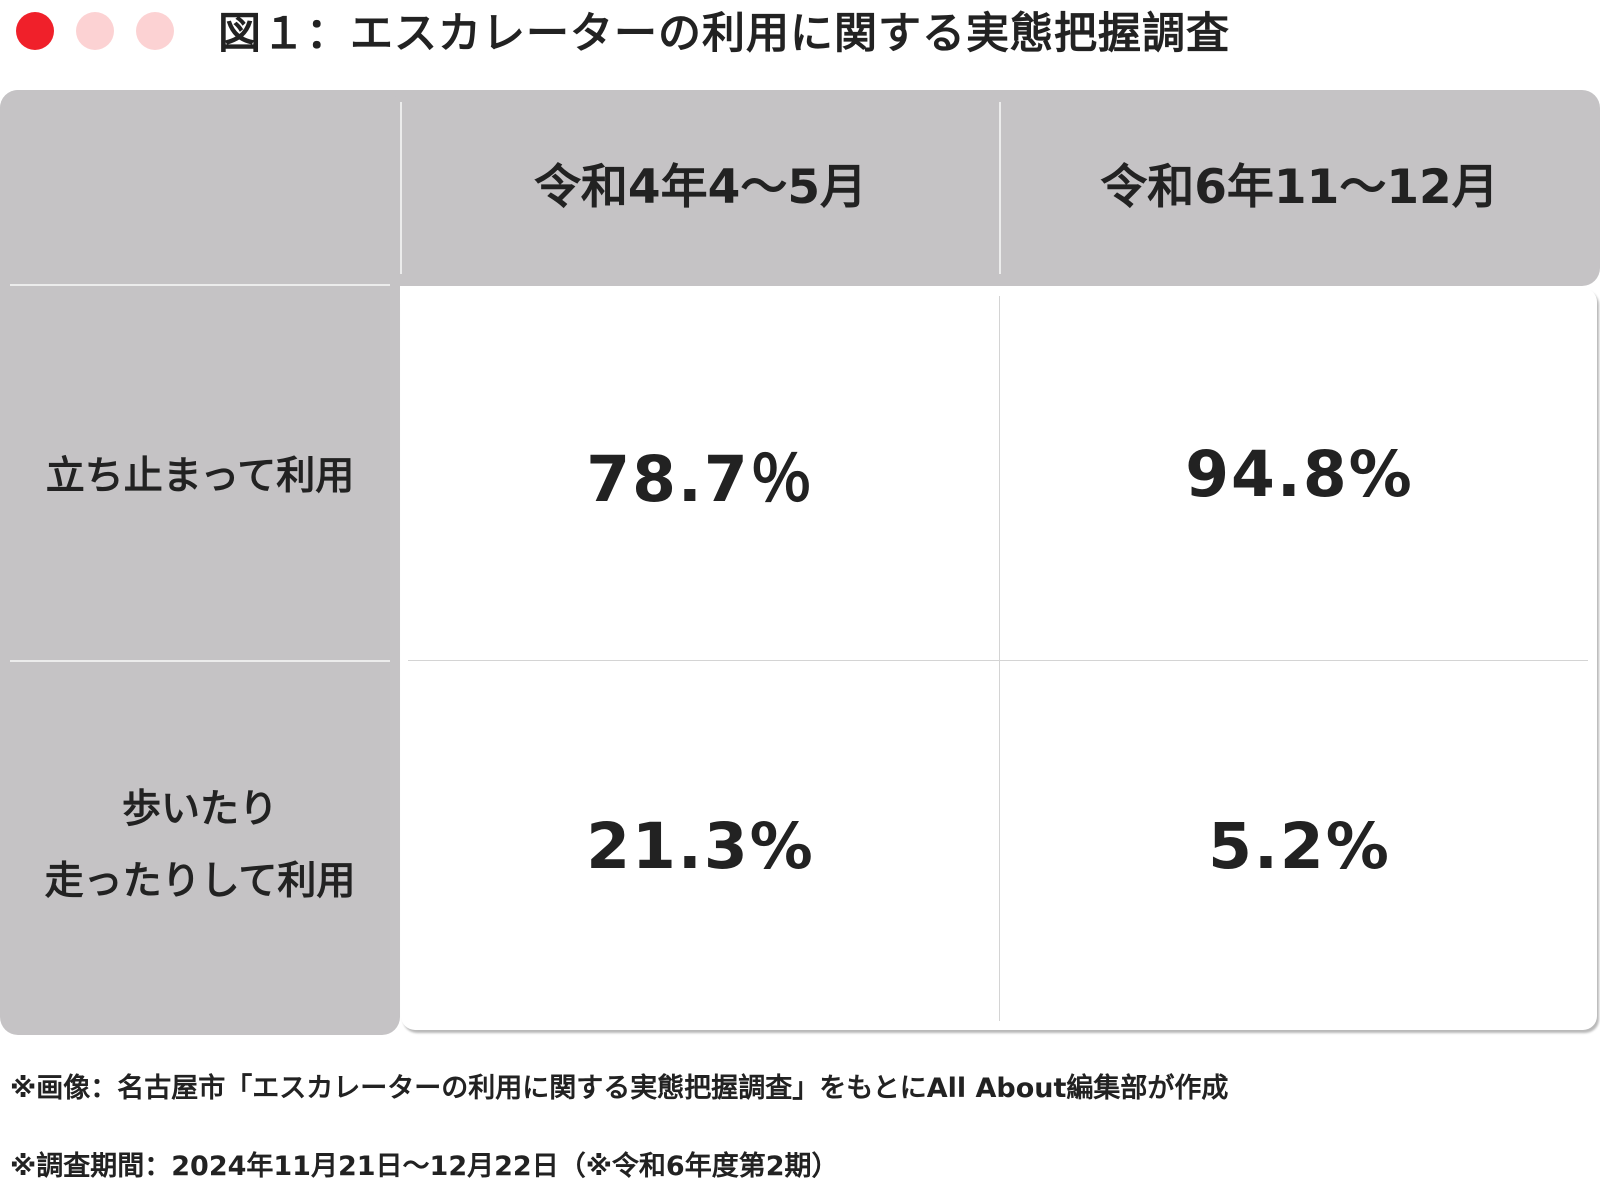 The width and height of the screenshot is (1600, 1200). I want to click on cell-walking-2022: 21.3%, so click(700, 846).